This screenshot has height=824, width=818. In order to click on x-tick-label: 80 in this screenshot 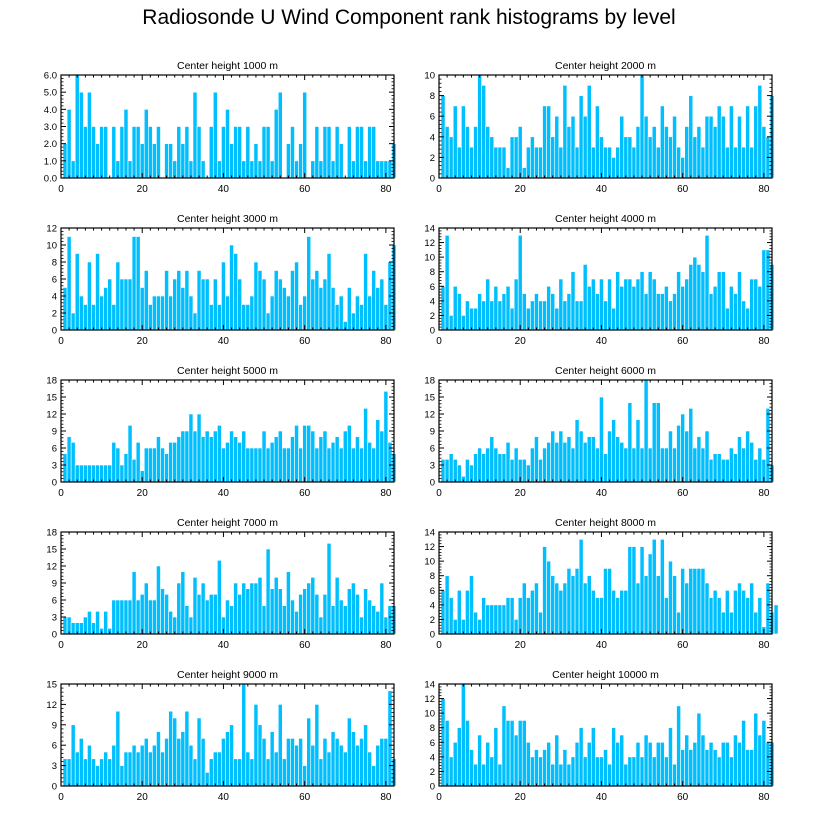, I will do `click(386, 341)`.